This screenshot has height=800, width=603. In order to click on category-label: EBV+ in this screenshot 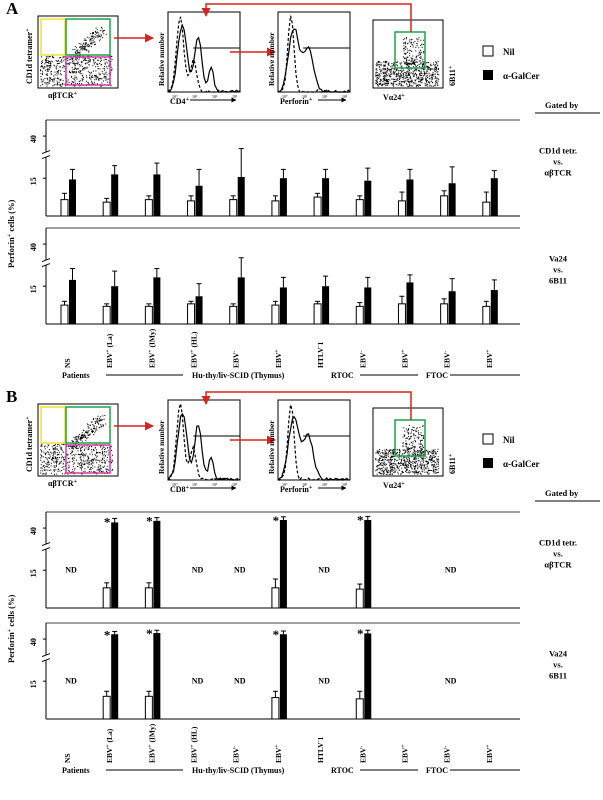, I will do `click(489, 753)`.